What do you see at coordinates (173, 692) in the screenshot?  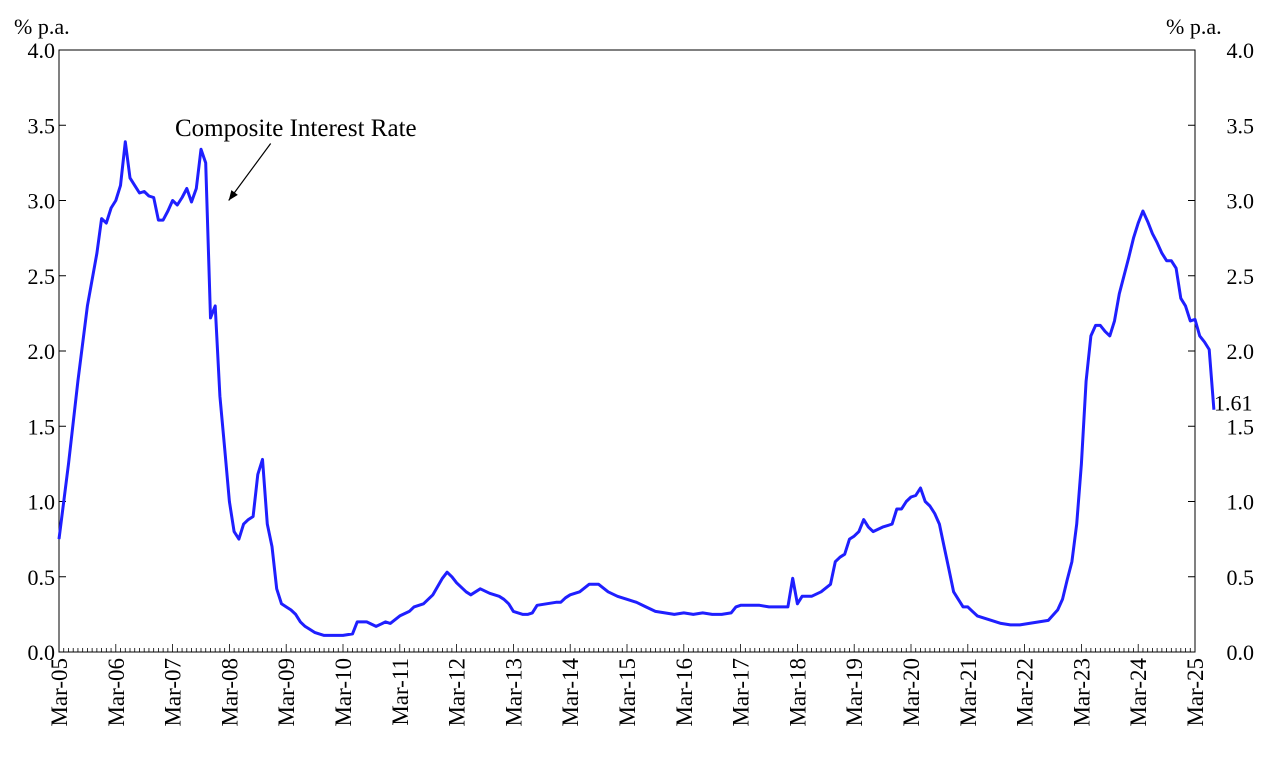 I see `x-tick-label: Mar-07` at bounding box center [173, 692].